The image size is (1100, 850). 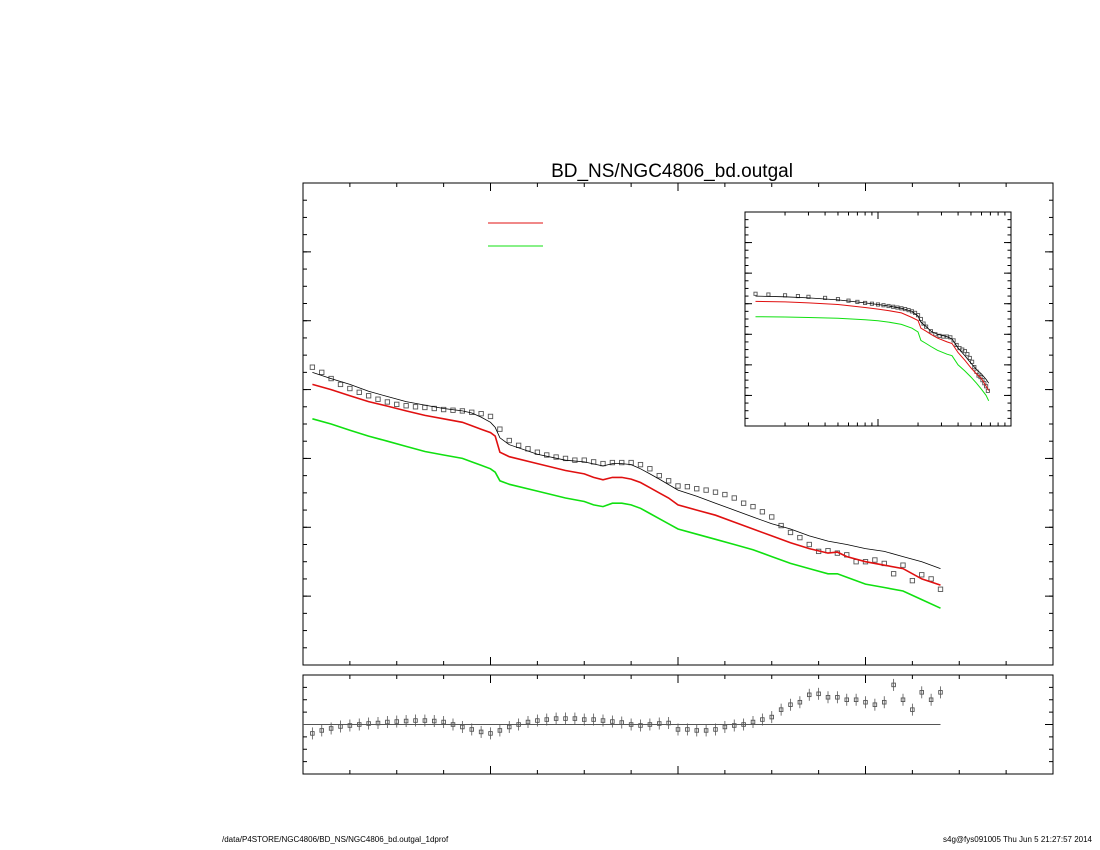 I want to click on inset-series-disk-line, so click(x=872, y=359).